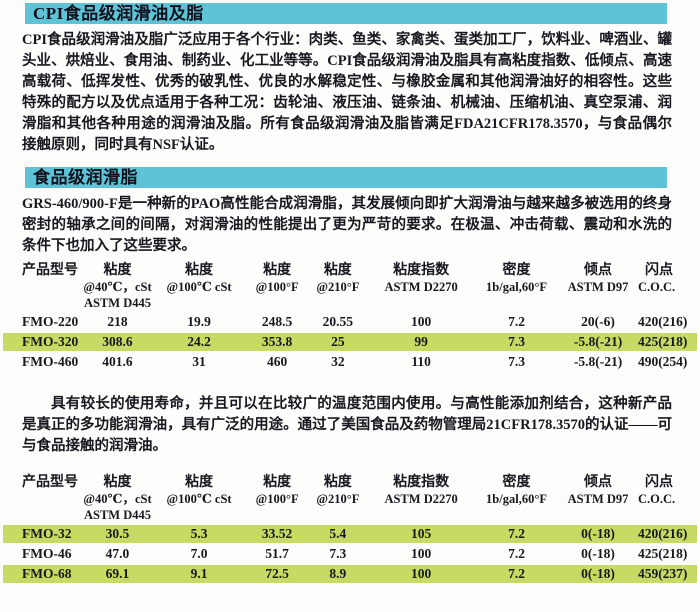  Describe the element at coordinates (277, 574) in the screenshot. I see `cell: 72.5` at that location.